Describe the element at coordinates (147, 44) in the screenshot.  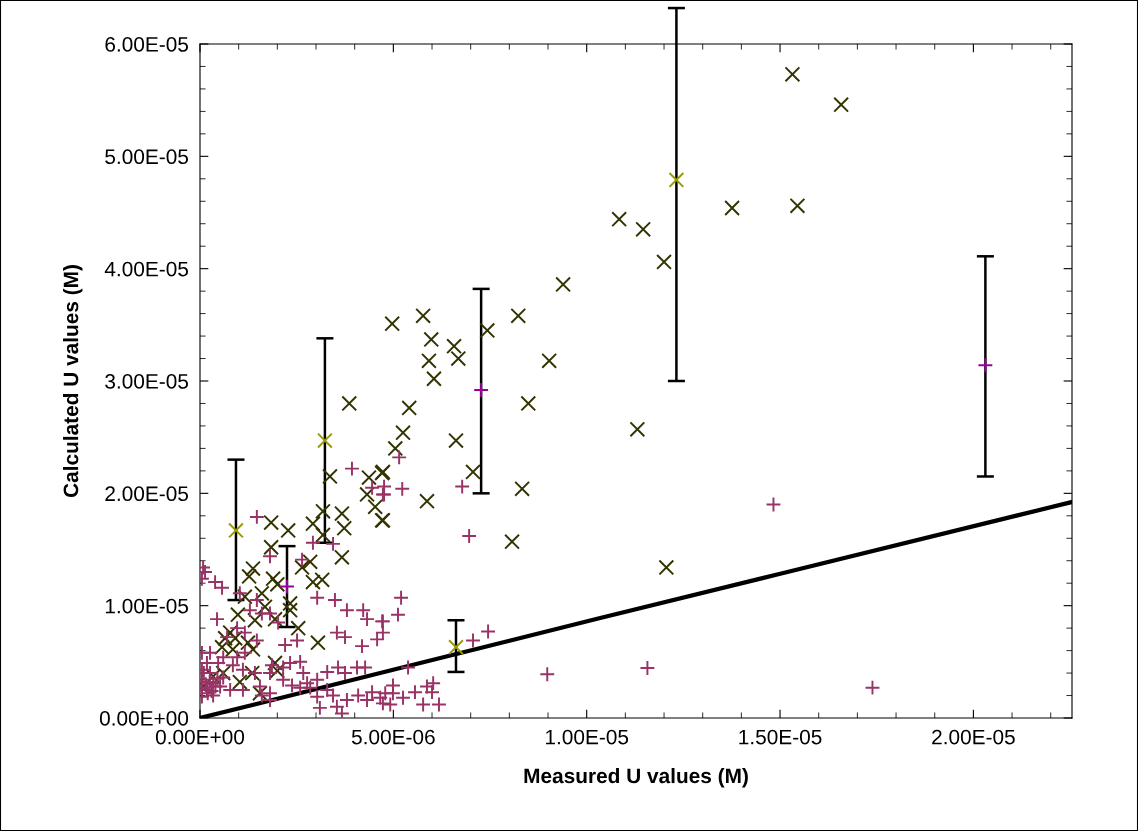
I see `y-tick-label: 6.00E-05` at that location.